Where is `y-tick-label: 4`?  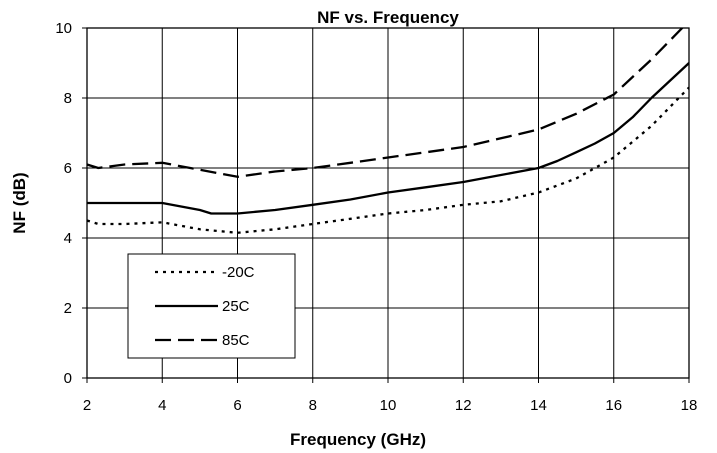 y-tick-label: 4 is located at coordinates (68, 238).